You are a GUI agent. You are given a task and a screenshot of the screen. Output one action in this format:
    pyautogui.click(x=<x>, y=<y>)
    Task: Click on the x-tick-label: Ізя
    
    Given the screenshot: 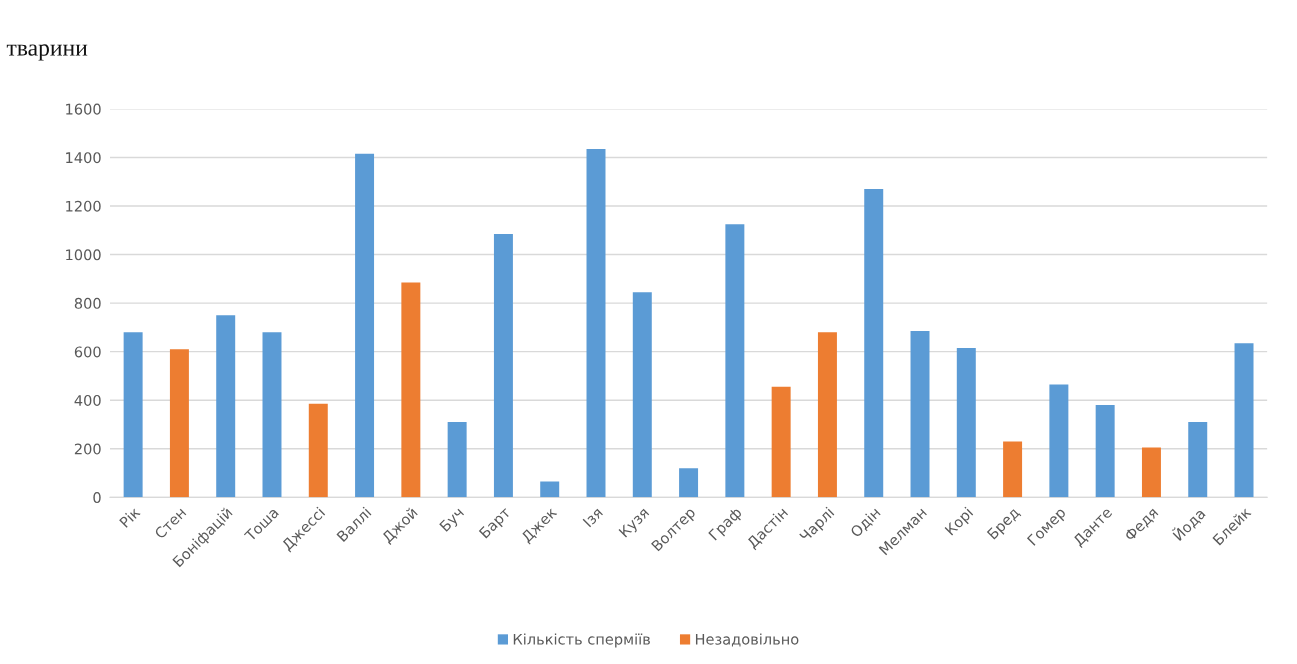 What is the action you would take?
    pyautogui.click(x=593, y=517)
    